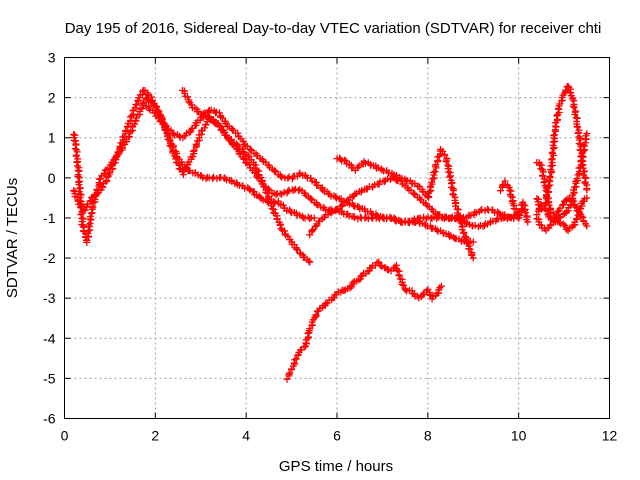  I want to click on series-track-e, so click(414, 206).